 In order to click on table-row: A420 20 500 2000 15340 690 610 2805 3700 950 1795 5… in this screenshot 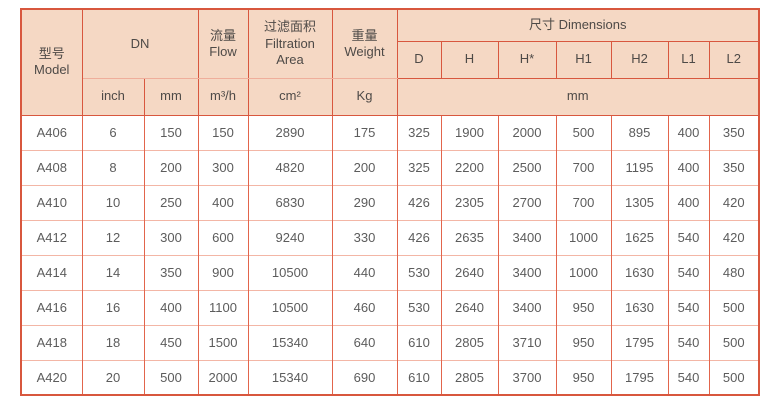, I will do `click(390, 377)`.